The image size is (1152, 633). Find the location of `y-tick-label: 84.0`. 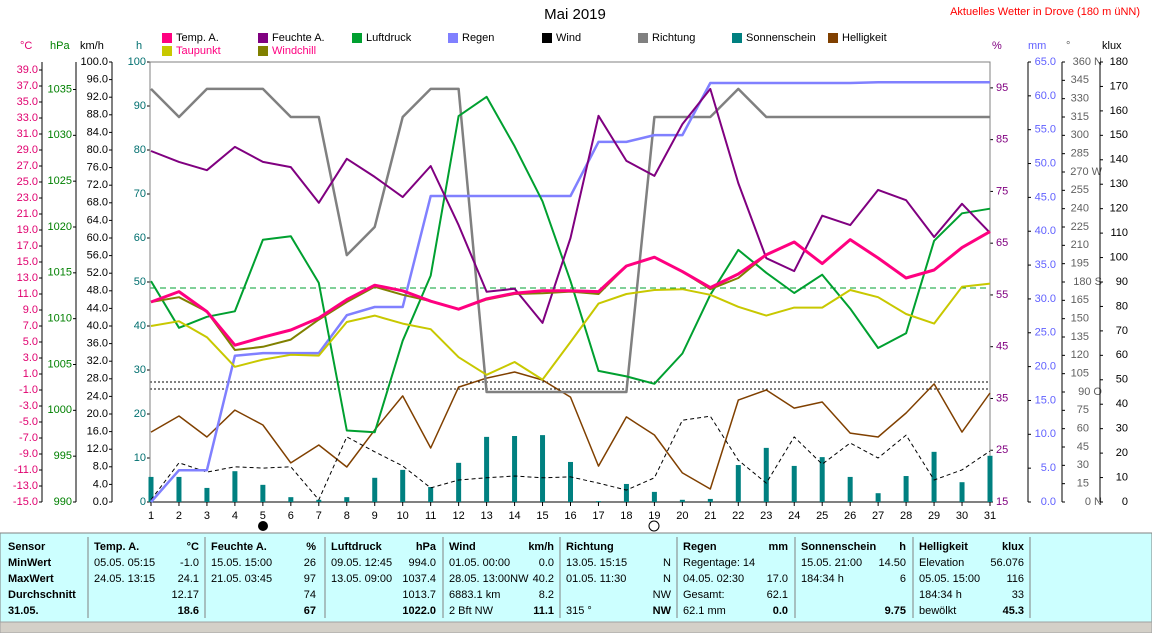

y-tick-label: 84.0 is located at coordinates (97, 132).